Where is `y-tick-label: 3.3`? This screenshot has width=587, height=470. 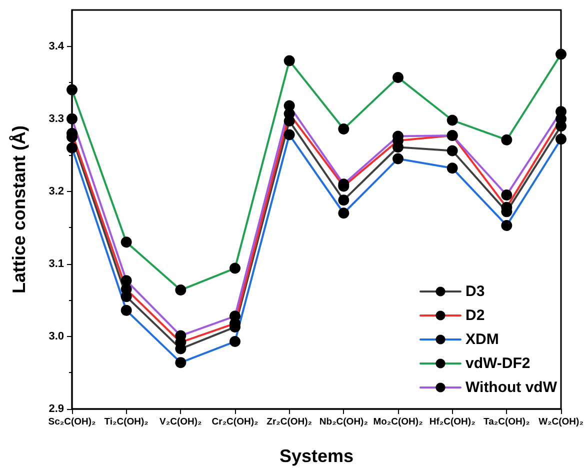 y-tick-label: 3.3 is located at coordinates (56, 118).